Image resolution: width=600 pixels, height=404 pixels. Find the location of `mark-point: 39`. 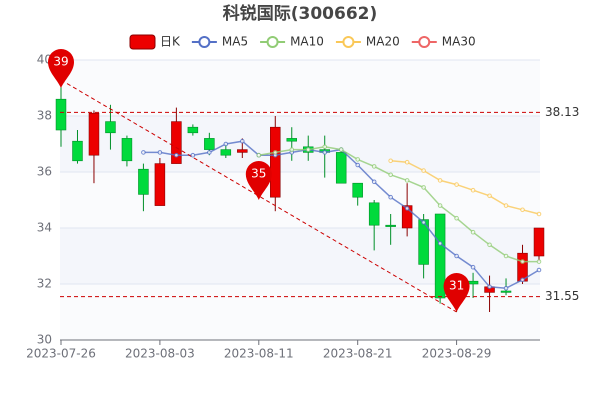

mark-point: 39 is located at coordinates (61, 68).